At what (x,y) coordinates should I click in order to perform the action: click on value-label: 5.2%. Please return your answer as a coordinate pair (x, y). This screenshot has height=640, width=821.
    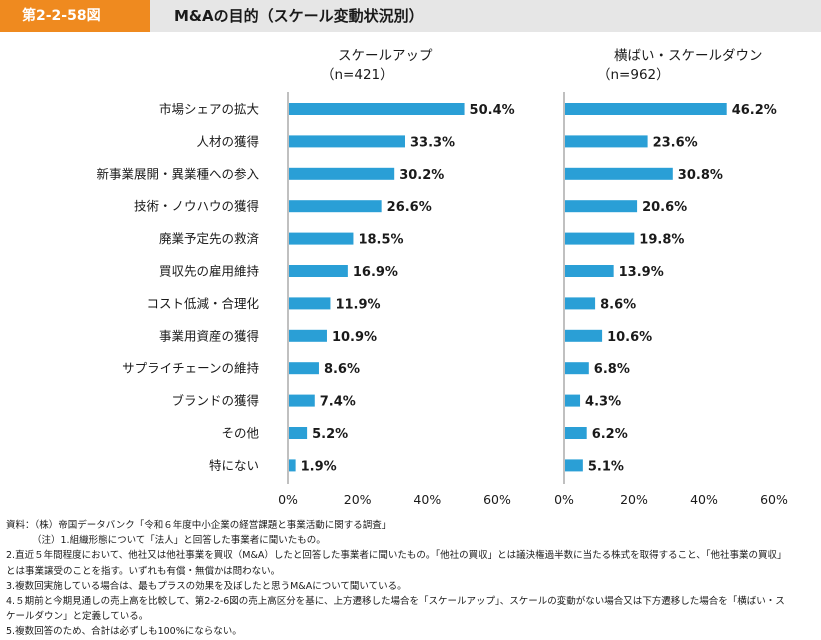
    Looking at the image, I should click on (330, 434).